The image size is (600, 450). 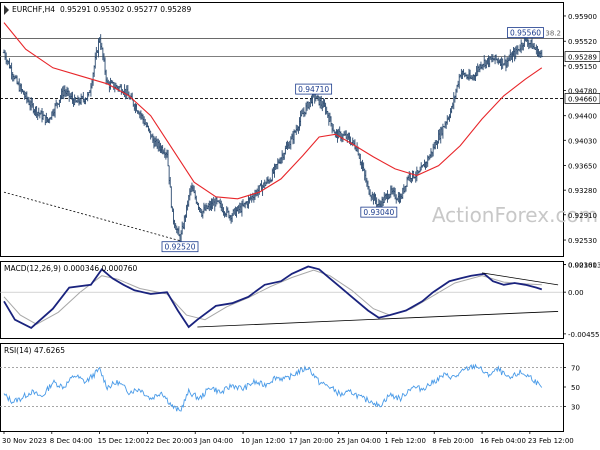 What do you see at coordinates (359, 441) in the screenshot?
I see `x-tick-label: 25 Jan 04:00` at bounding box center [359, 441].